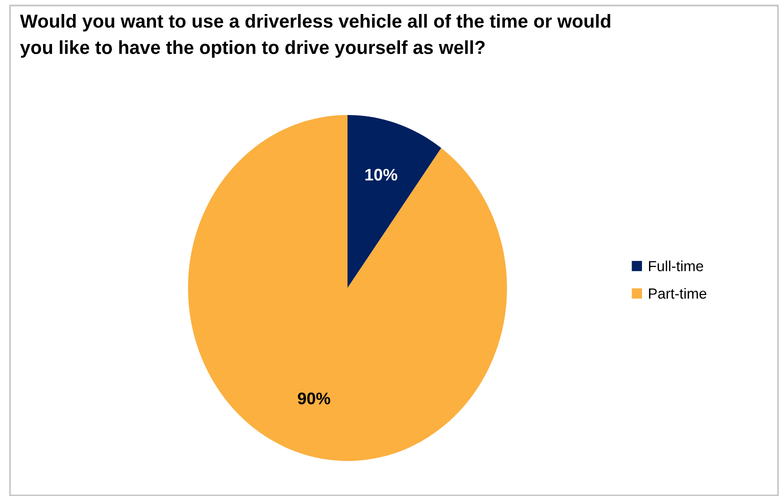  I want to click on legend-label: Part-time, so click(677, 293).